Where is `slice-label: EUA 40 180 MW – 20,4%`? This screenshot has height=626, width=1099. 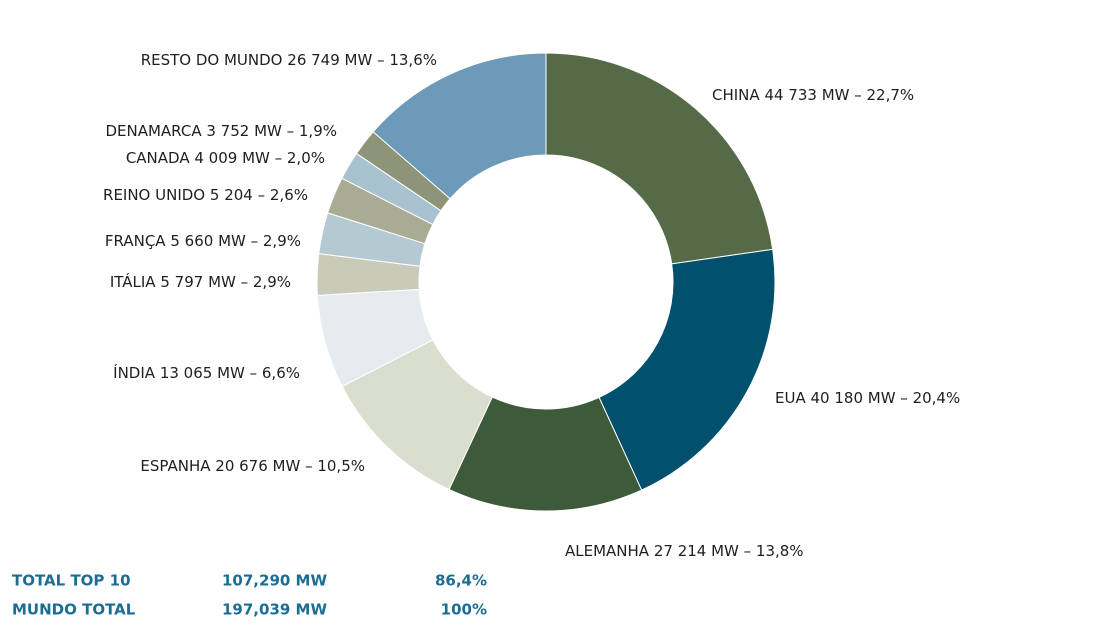 slice-label: EUA 40 180 MW – 20,4% is located at coordinates (867, 398).